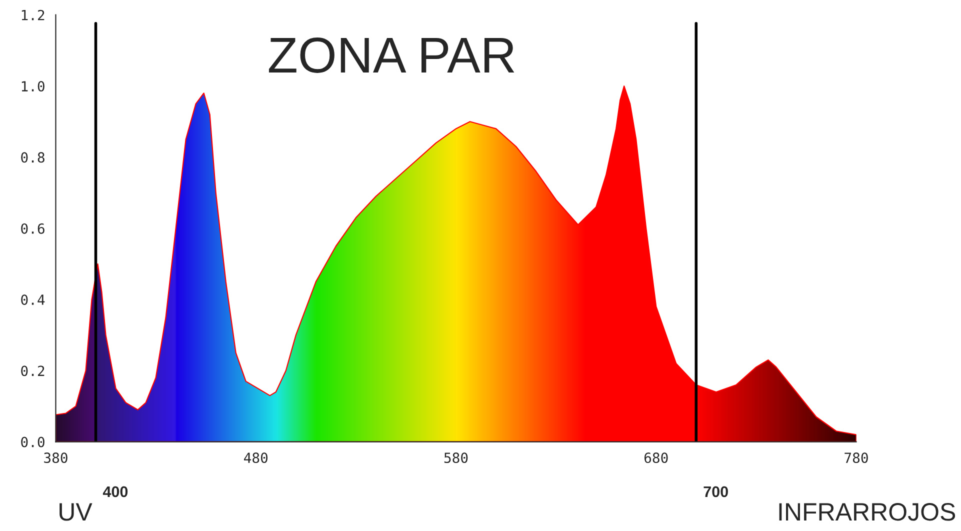  Describe the element at coordinates (32, 228) in the screenshot. I see `y-tick-label: 0.6` at that location.